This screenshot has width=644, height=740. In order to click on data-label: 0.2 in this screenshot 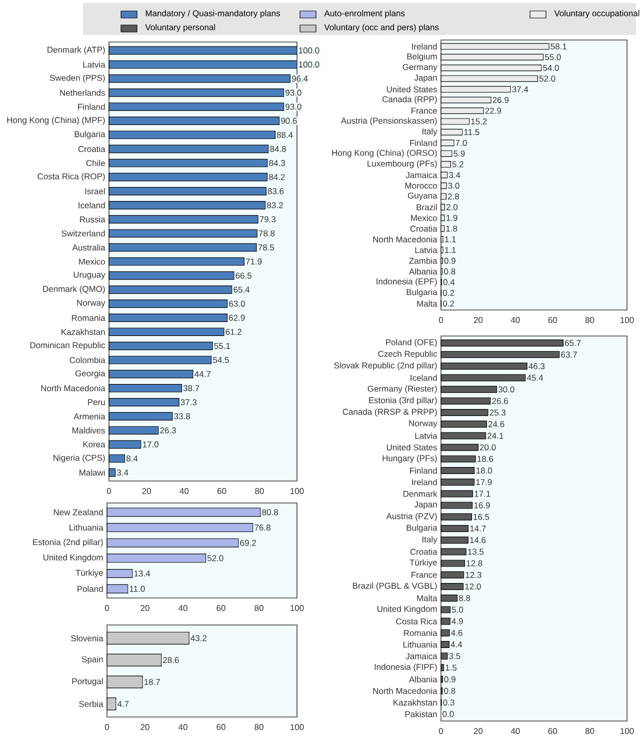, I will do `click(448, 293)`.